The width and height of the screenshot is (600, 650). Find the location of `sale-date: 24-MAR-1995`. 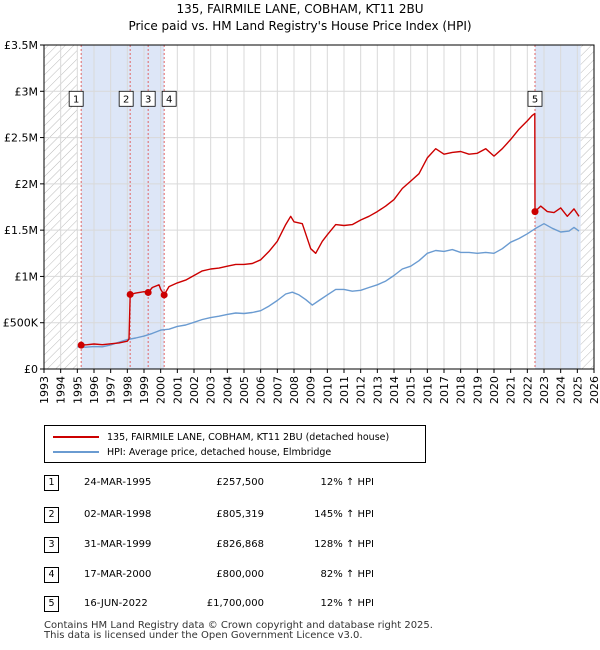

sale-date: 24-MAR-1995 is located at coordinates (118, 482).